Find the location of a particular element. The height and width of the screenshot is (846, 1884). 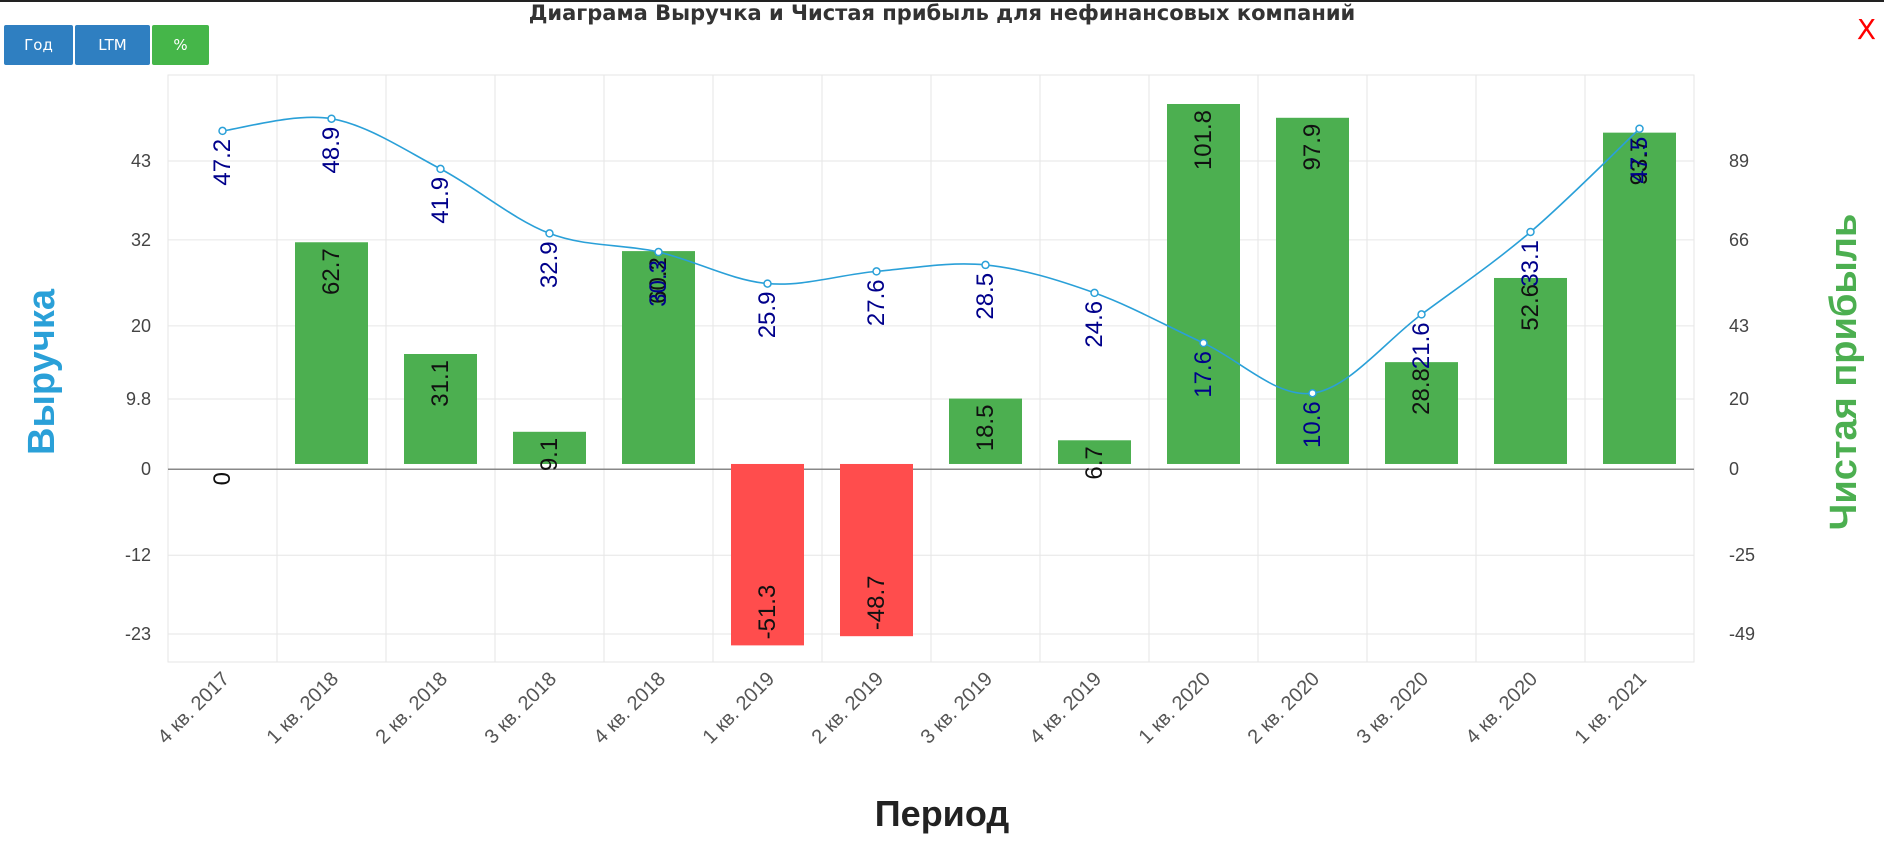

right-axis-tick-label: 89 is located at coordinates (1739, 161).